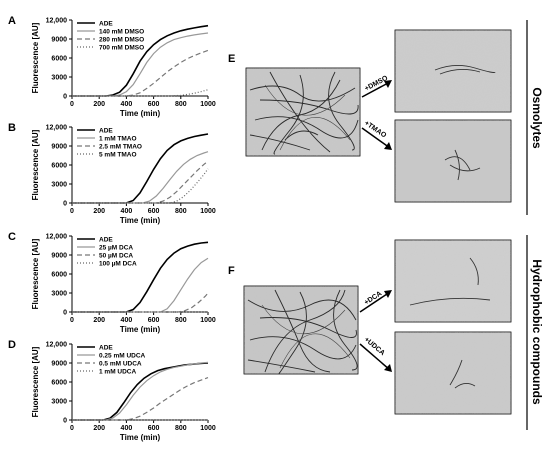 The height and width of the screenshot is (458, 550). I want to click on x-axis-label-c: Time (min), so click(140, 329).